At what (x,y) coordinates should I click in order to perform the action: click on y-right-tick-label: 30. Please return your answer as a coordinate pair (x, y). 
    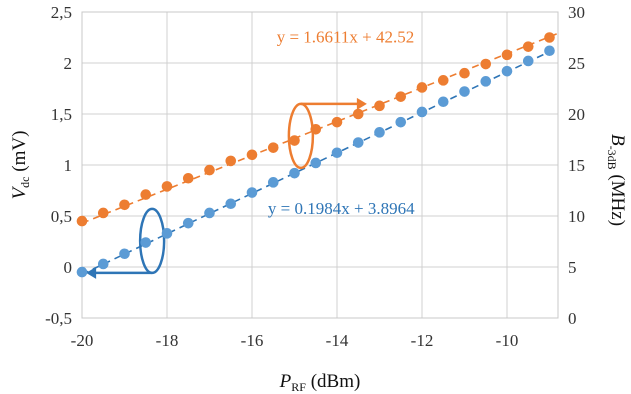
    Looking at the image, I should click on (576, 12).